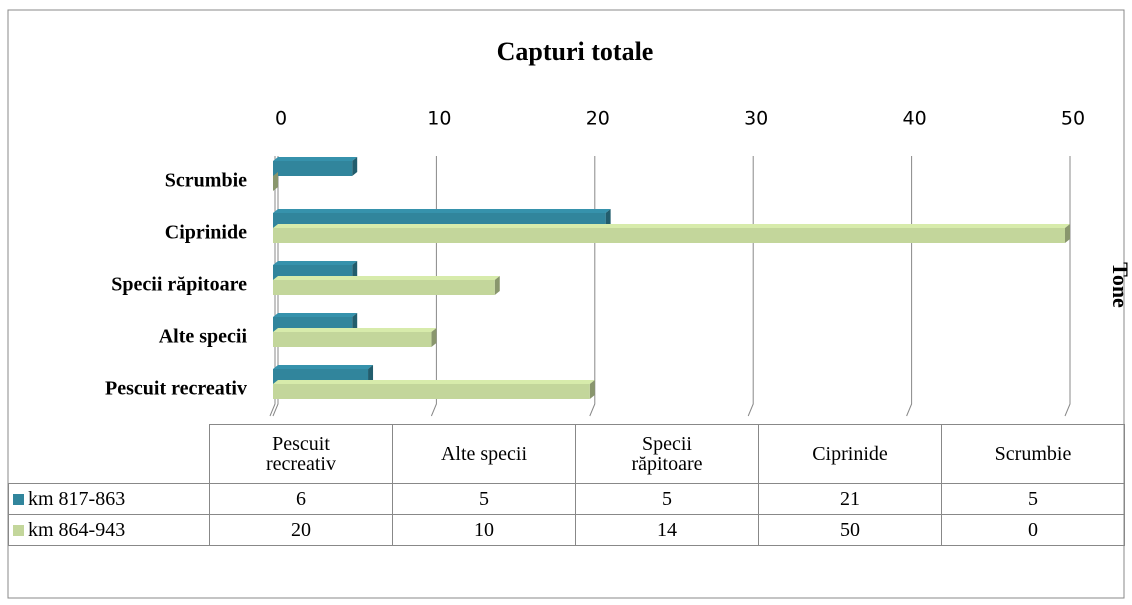 This screenshot has height=605, width=1132. Describe the element at coordinates (915, 119) in the screenshot. I see `x-tick-label: 40` at that location.